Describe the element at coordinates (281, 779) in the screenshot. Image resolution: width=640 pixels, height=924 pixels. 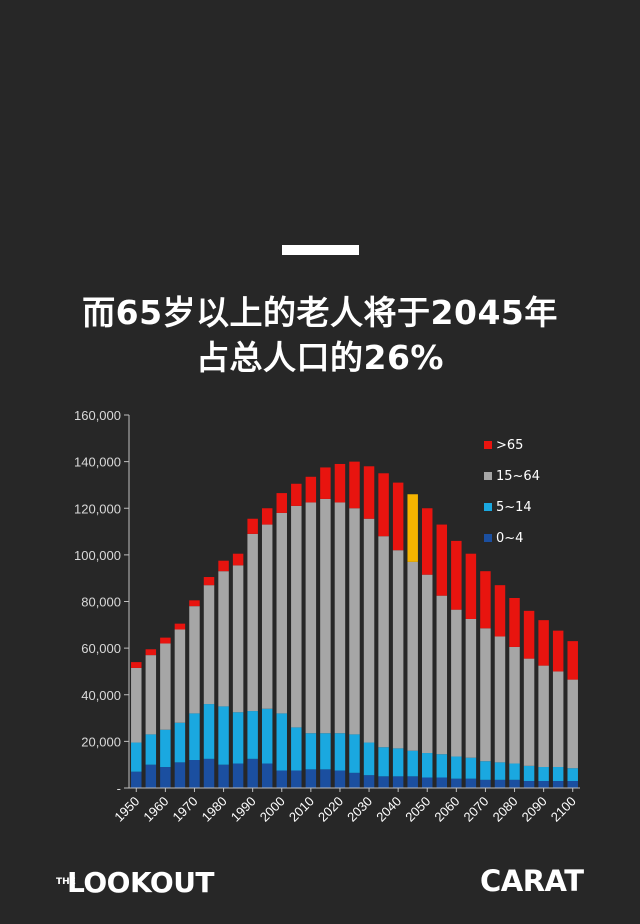
I see `bar-2000-0~4` at that location.